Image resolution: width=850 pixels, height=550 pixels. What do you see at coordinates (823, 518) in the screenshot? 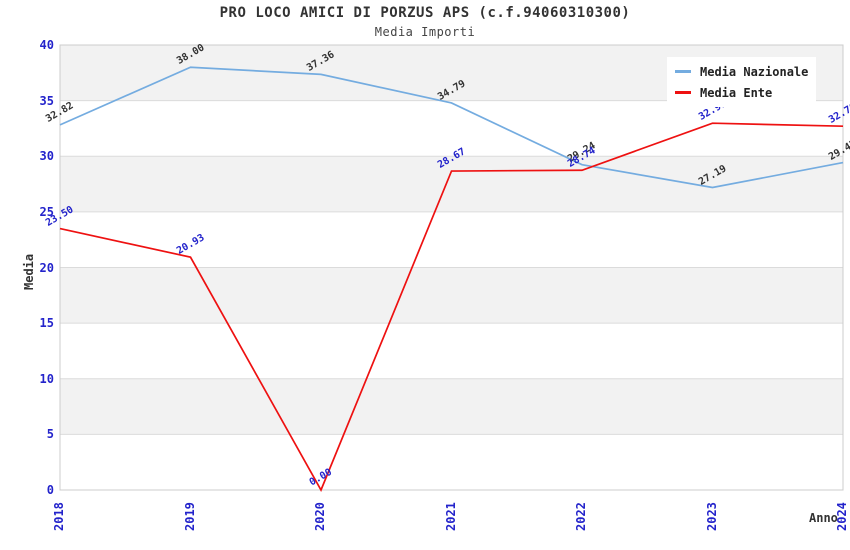
I see `x-axis-title: Anno` at bounding box center [823, 518].